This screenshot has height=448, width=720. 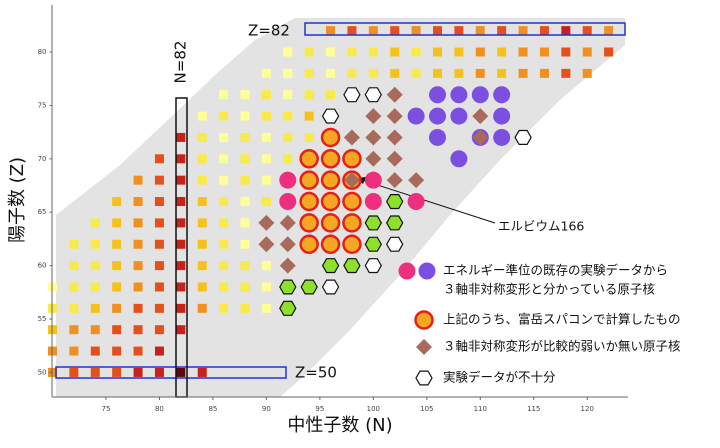 I want to click on legend-marker, so click(x=427, y=271).